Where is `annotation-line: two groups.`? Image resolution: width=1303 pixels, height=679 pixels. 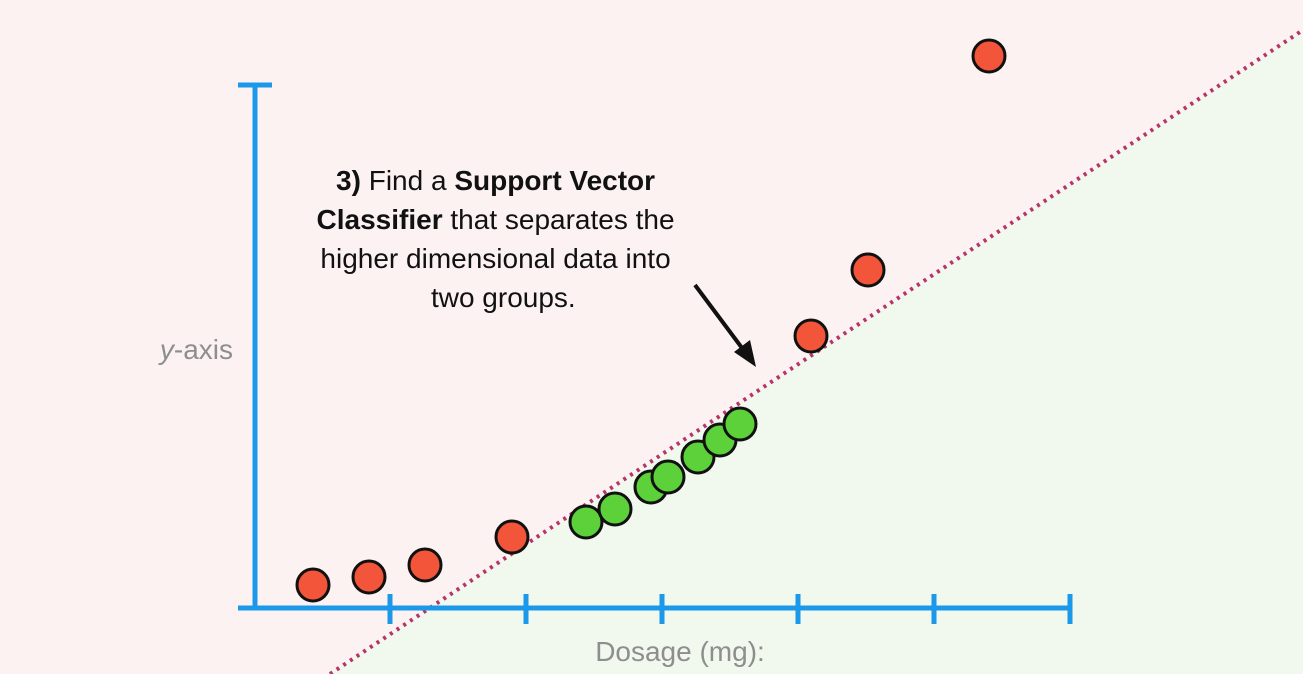
annotation-line: two groups. is located at coordinates (503, 297).